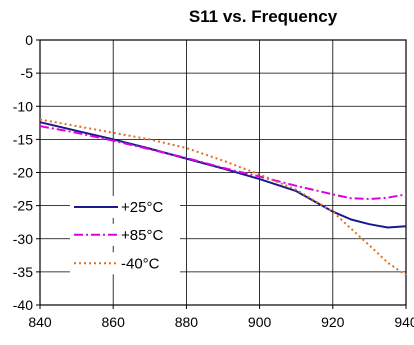  Describe the element at coordinates (142, 235) in the screenshot. I see `legend-label: +85°C` at that location.